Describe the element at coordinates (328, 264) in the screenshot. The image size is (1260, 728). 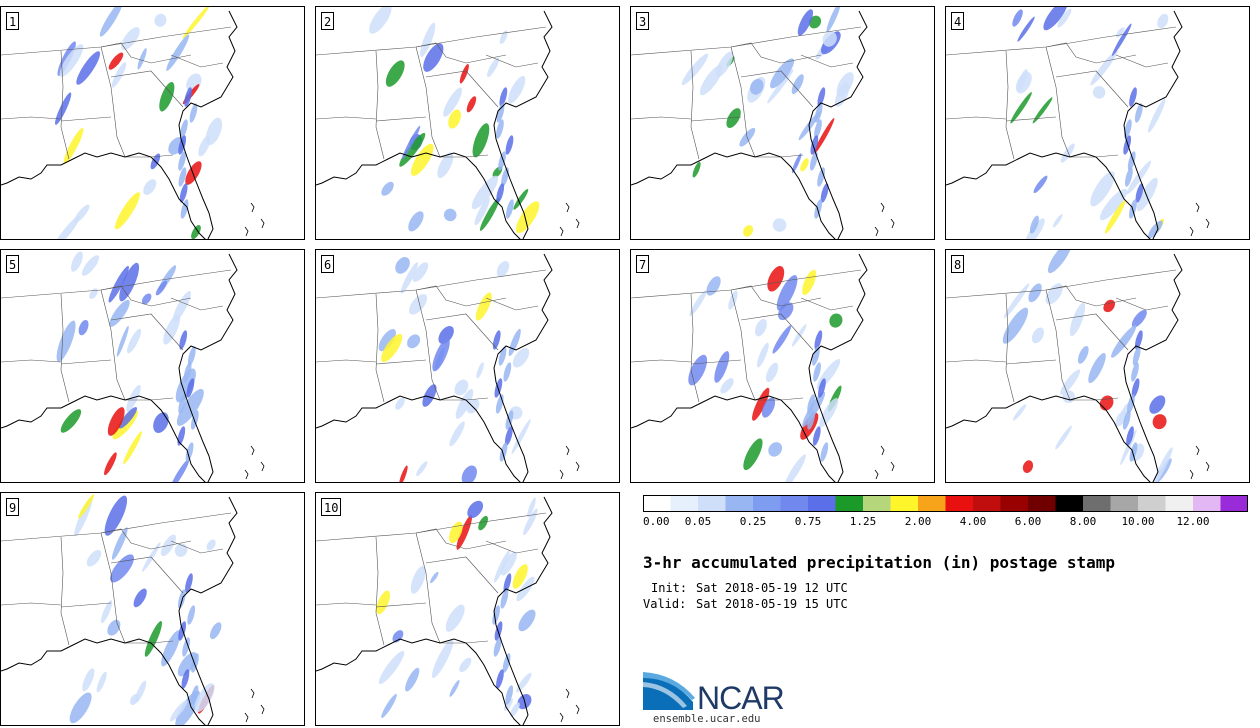
I see `member-number: 6` at that location.